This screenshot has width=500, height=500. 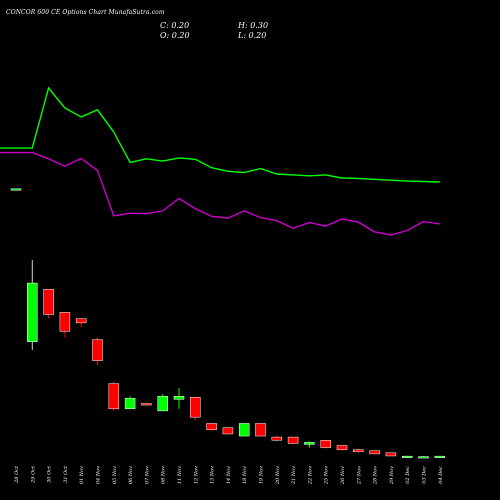 I want to click on x-tick-label: 22 Nov, so click(x=310, y=475).